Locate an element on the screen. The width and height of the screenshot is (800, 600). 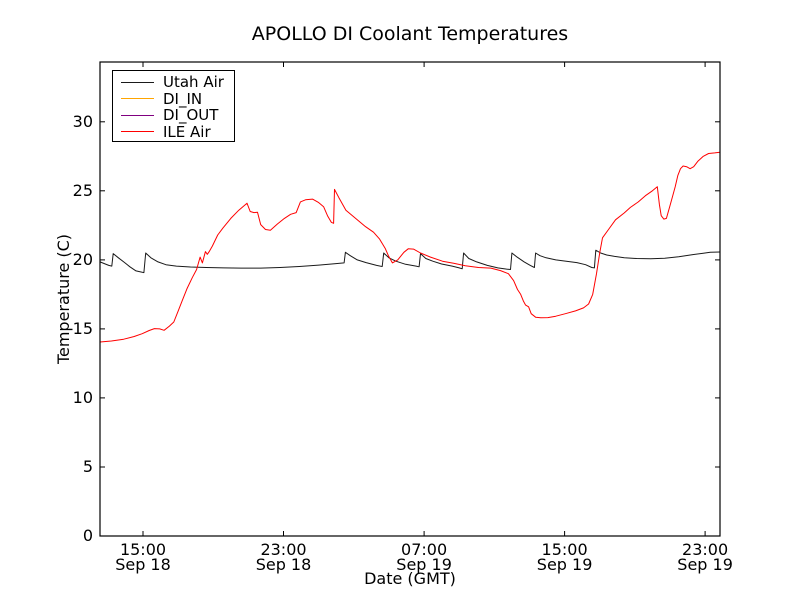
legend-line-sample-di-in is located at coordinates (137, 99).